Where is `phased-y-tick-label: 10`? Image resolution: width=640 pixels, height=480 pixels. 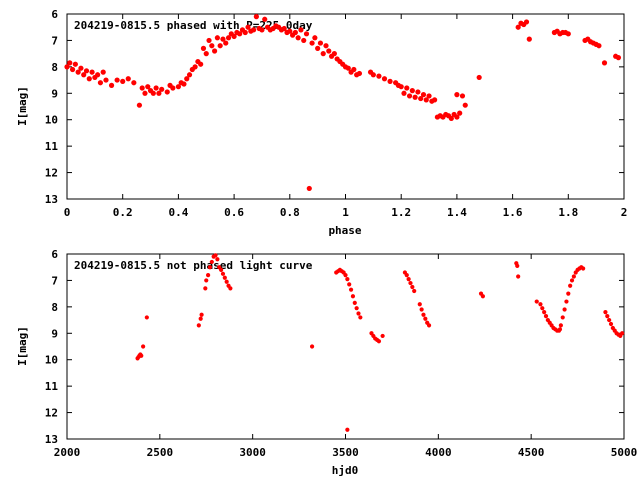
phased-y-tick-label: 10 is located at coordinates (51, 120).